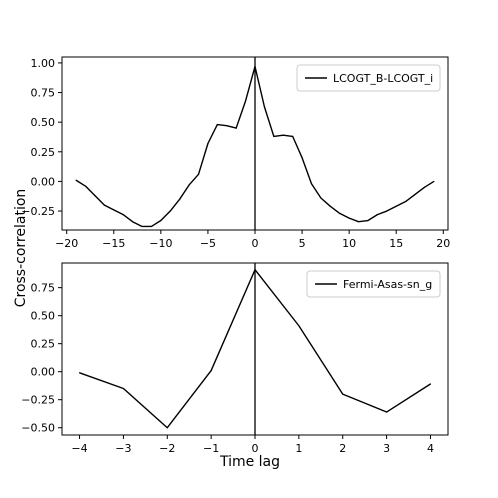 Image resolution: width=498 pixels, height=498 pixels. I want to click on y-axis-title: Cross-correlation, so click(21, 248).